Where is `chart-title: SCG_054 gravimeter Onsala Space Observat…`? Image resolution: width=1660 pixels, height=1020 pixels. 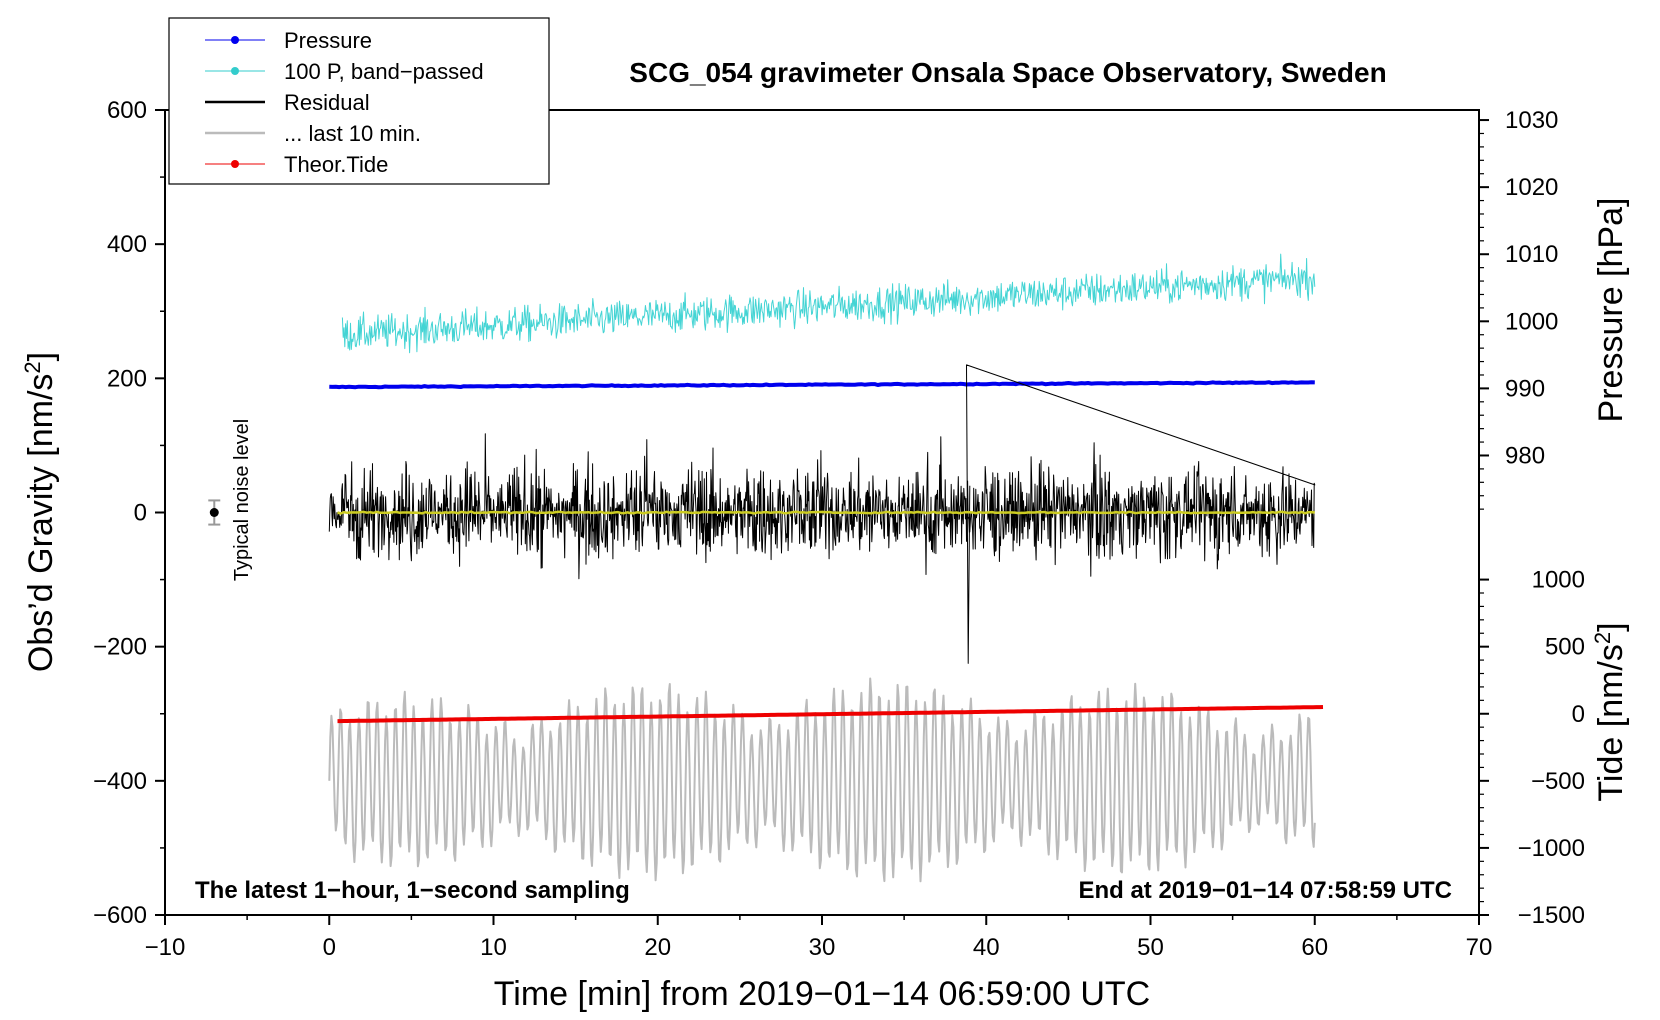
chart-title: SCG_054 gravimeter Onsala Space Observat… is located at coordinates (1007, 72).